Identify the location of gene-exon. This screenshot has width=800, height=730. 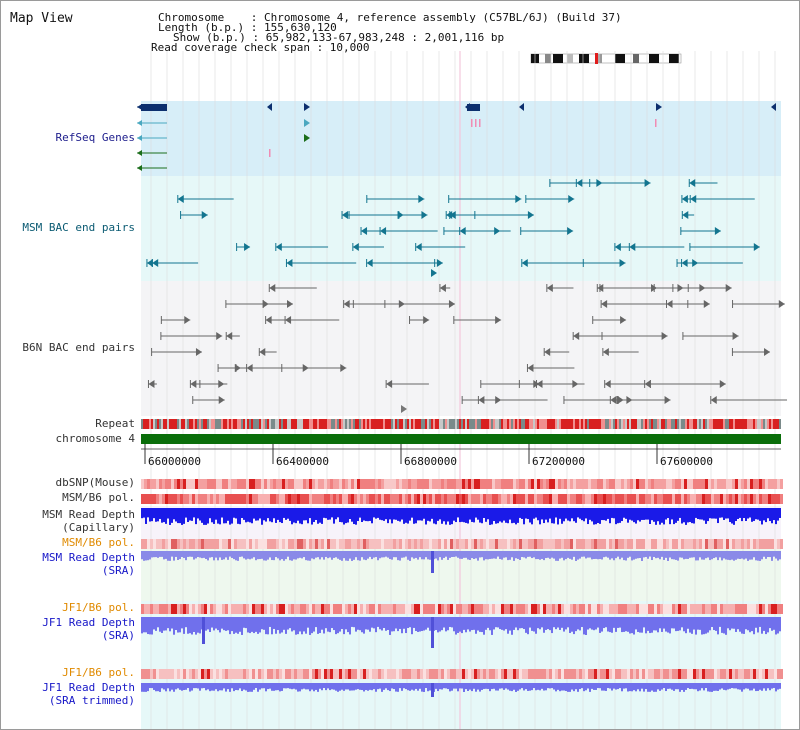
(154, 107).